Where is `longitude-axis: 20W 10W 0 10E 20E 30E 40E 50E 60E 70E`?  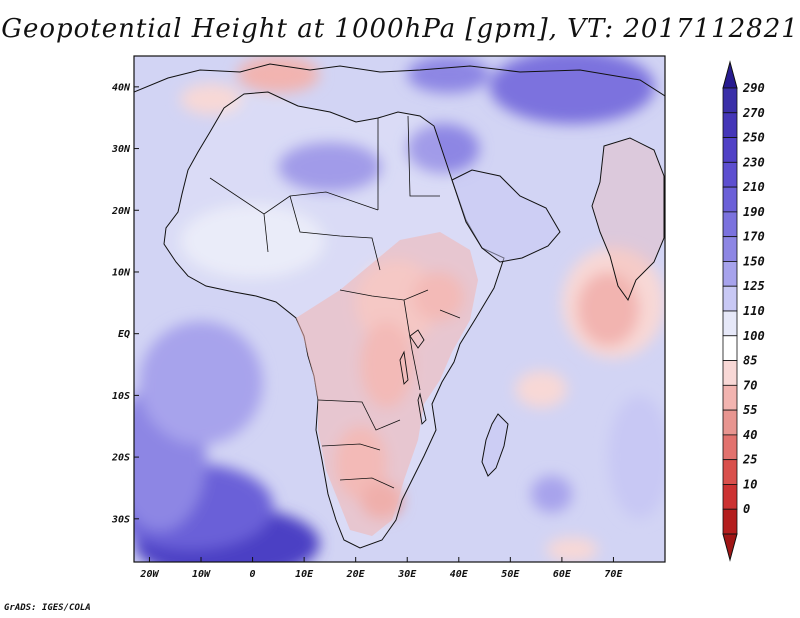
longitude-axis: 20W 10W 0 10E 20E 30E 40E 50E 60E 70E is located at coordinates (381, 568).